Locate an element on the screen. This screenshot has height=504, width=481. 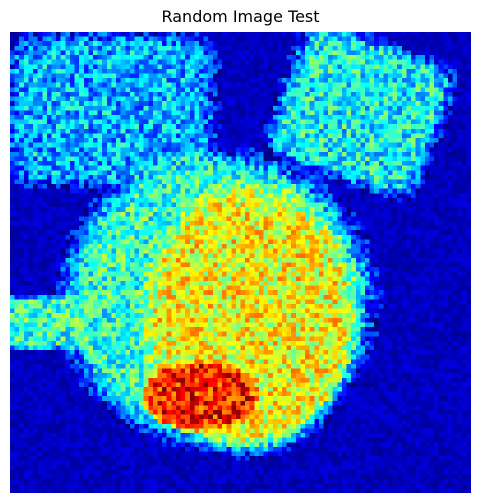
chart-title: Random Image Test is located at coordinates (240, 16).